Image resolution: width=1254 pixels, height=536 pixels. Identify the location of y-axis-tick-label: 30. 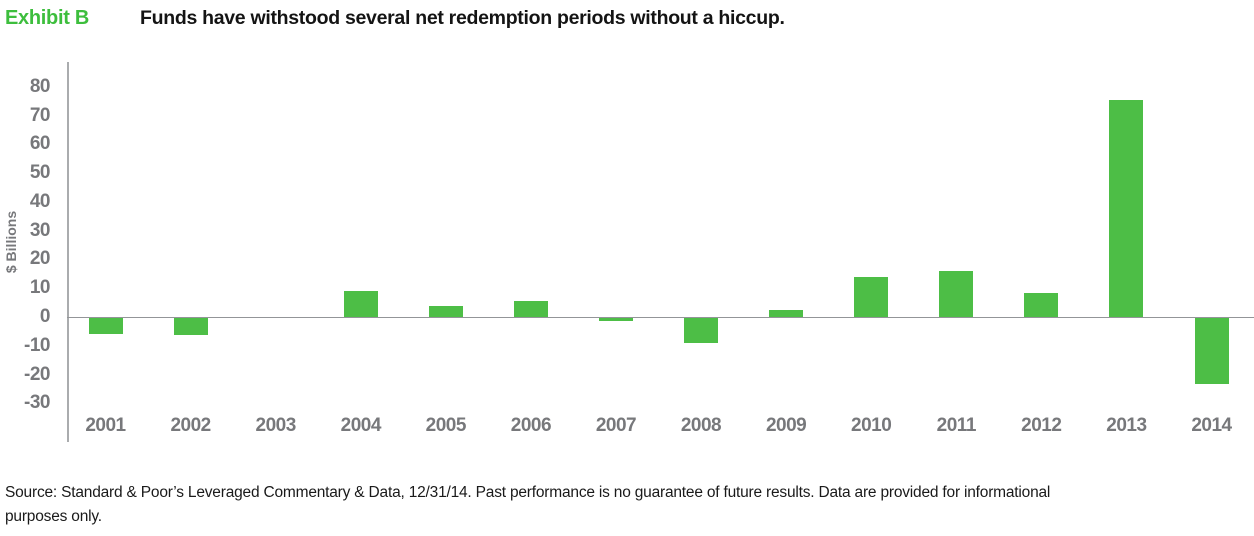
(40, 230).